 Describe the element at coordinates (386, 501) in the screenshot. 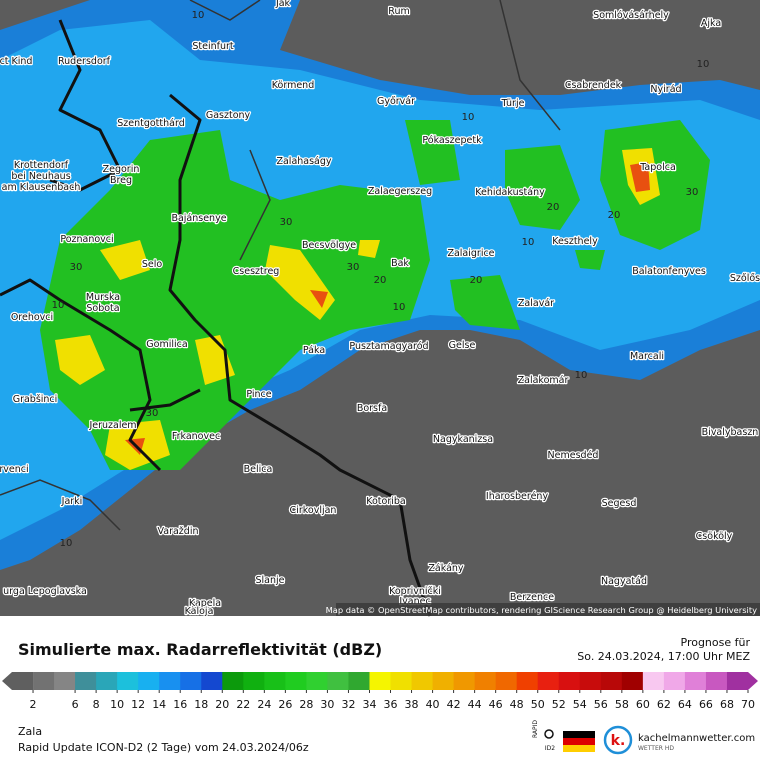

I see `place-label: Kotoriba` at that location.